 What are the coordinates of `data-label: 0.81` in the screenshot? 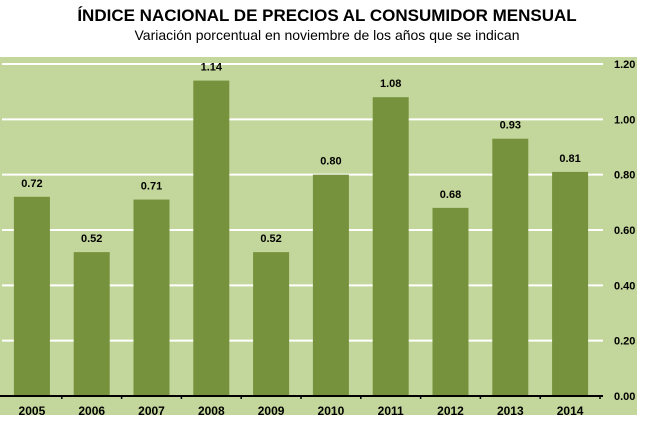 It's located at (569, 159).